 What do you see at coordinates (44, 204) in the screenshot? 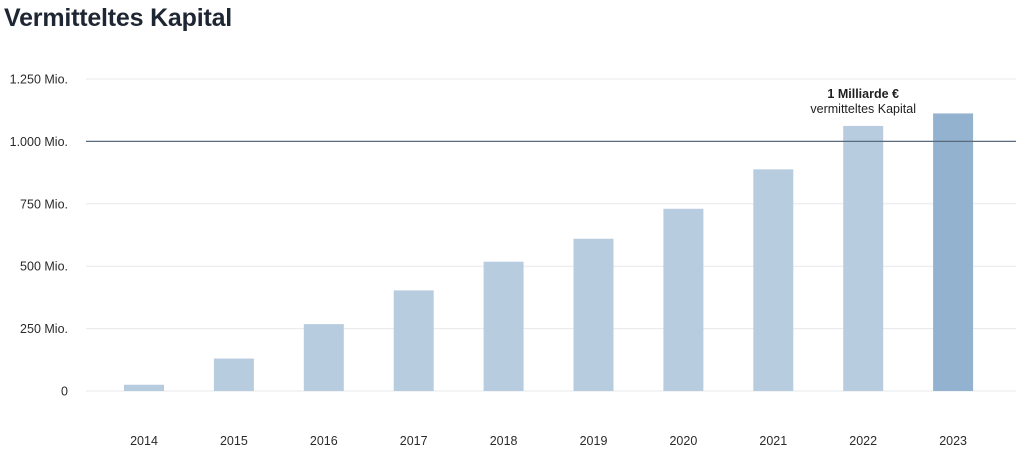
I see `y-tick-label: 750 Mio.` at bounding box center [44, 204].